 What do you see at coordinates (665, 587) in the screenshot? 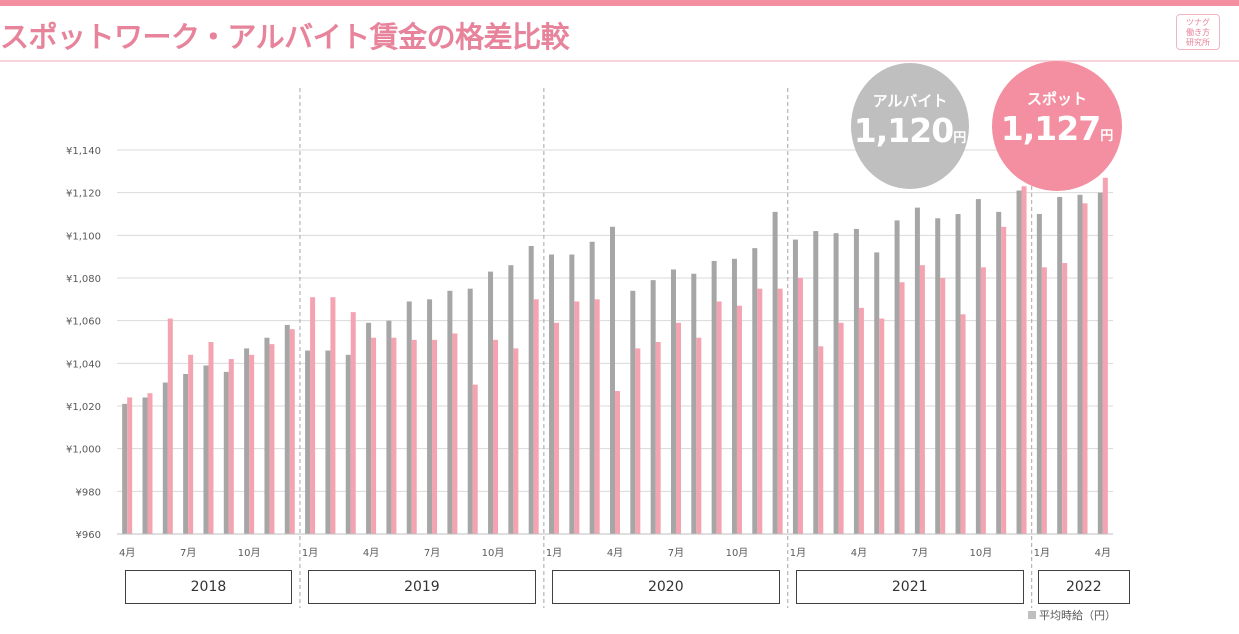
I see `year-box-2020: 2020` at bounding box center [665, 587].